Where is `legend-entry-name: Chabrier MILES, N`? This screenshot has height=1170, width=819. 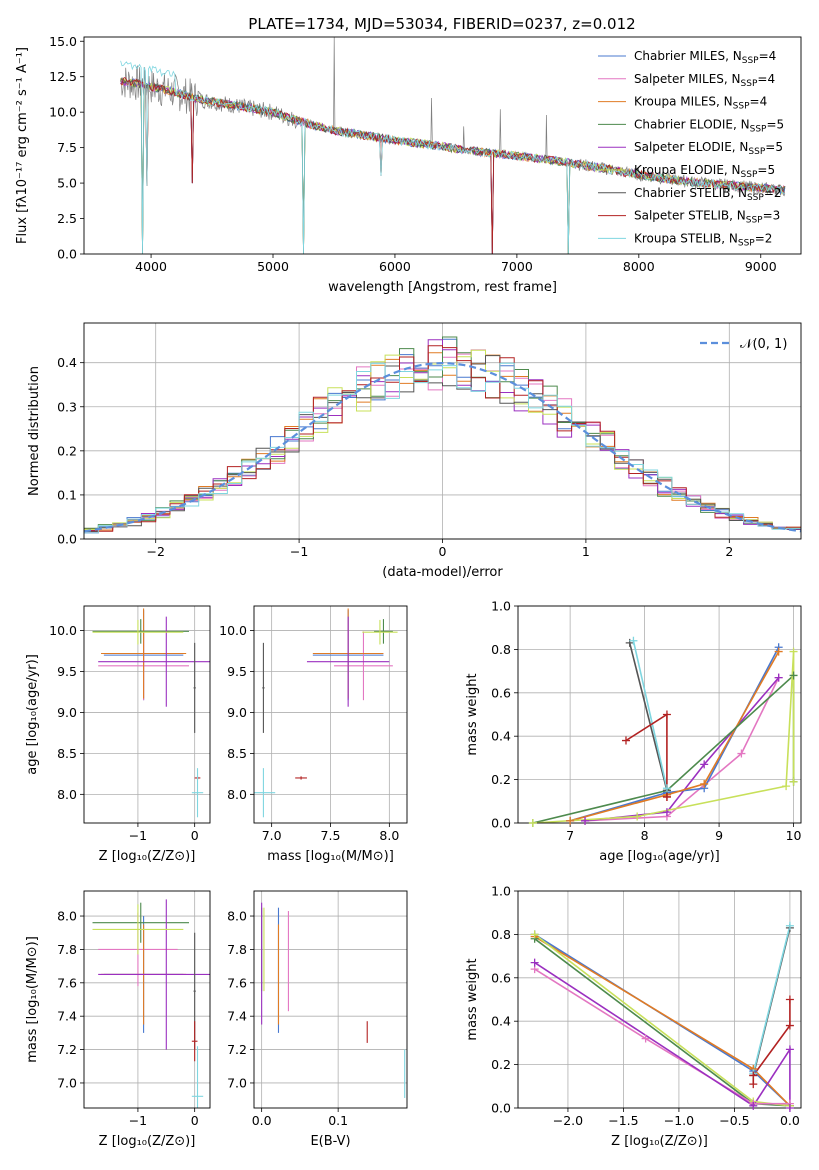 legend-entry-name: Chabrier MILES, N is located at coordinates (688, 56).